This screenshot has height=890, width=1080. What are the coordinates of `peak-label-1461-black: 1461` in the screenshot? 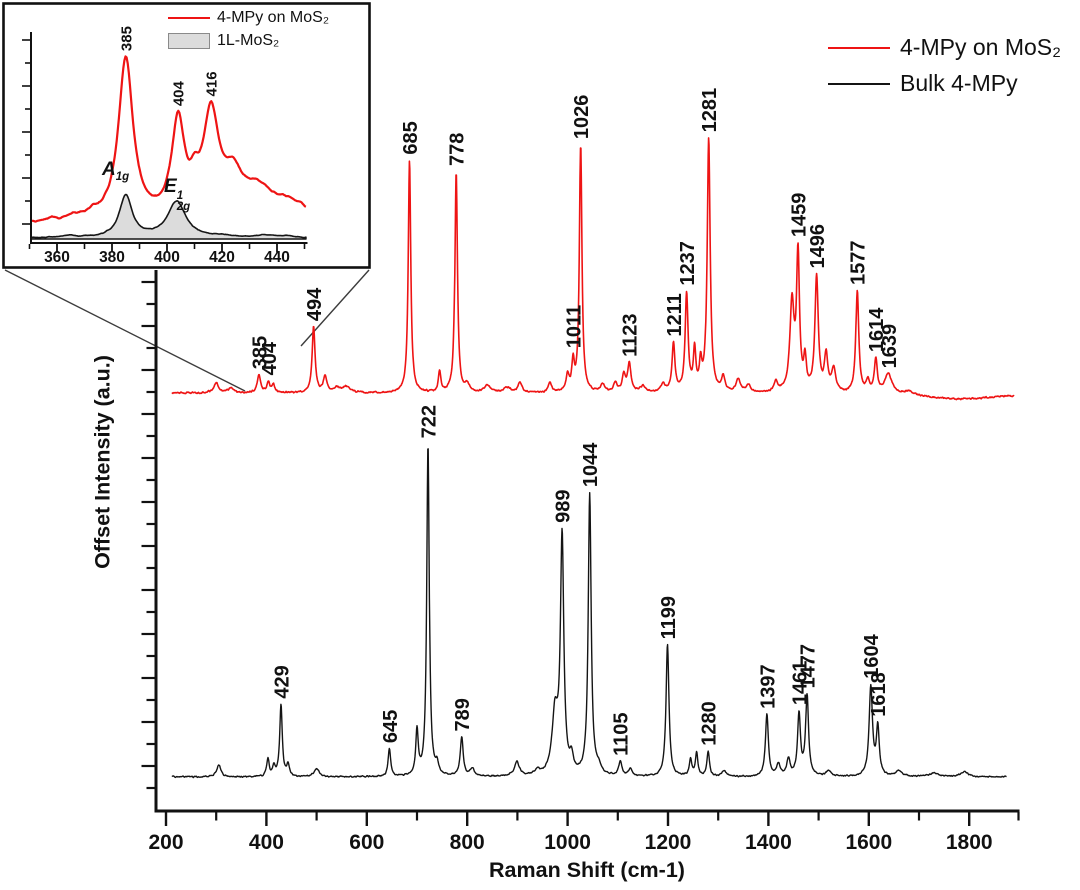 It's located at (800, 683).